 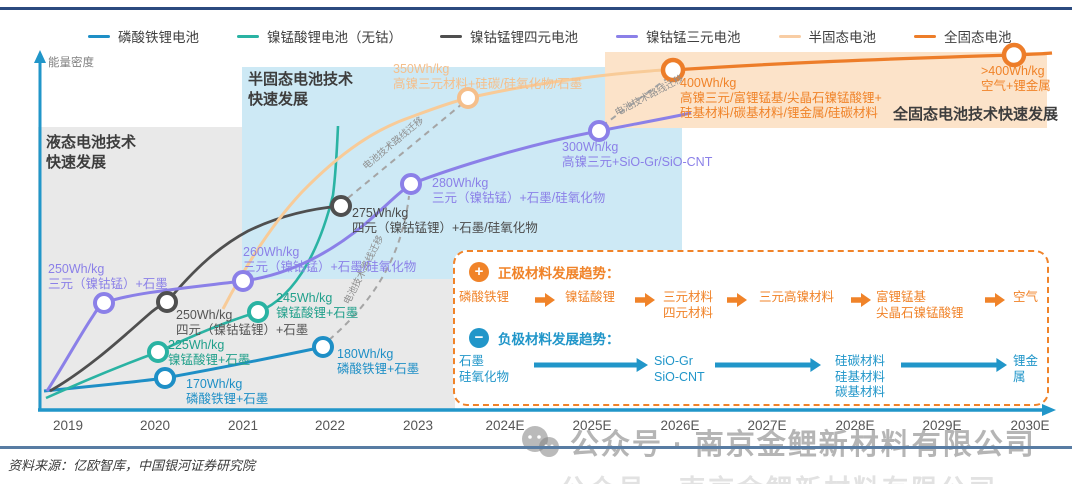 I want to click on annotation-ternary-250: 250Wh/kg 三元（镍钴锰）+石墨, so click(x=108, y=277).